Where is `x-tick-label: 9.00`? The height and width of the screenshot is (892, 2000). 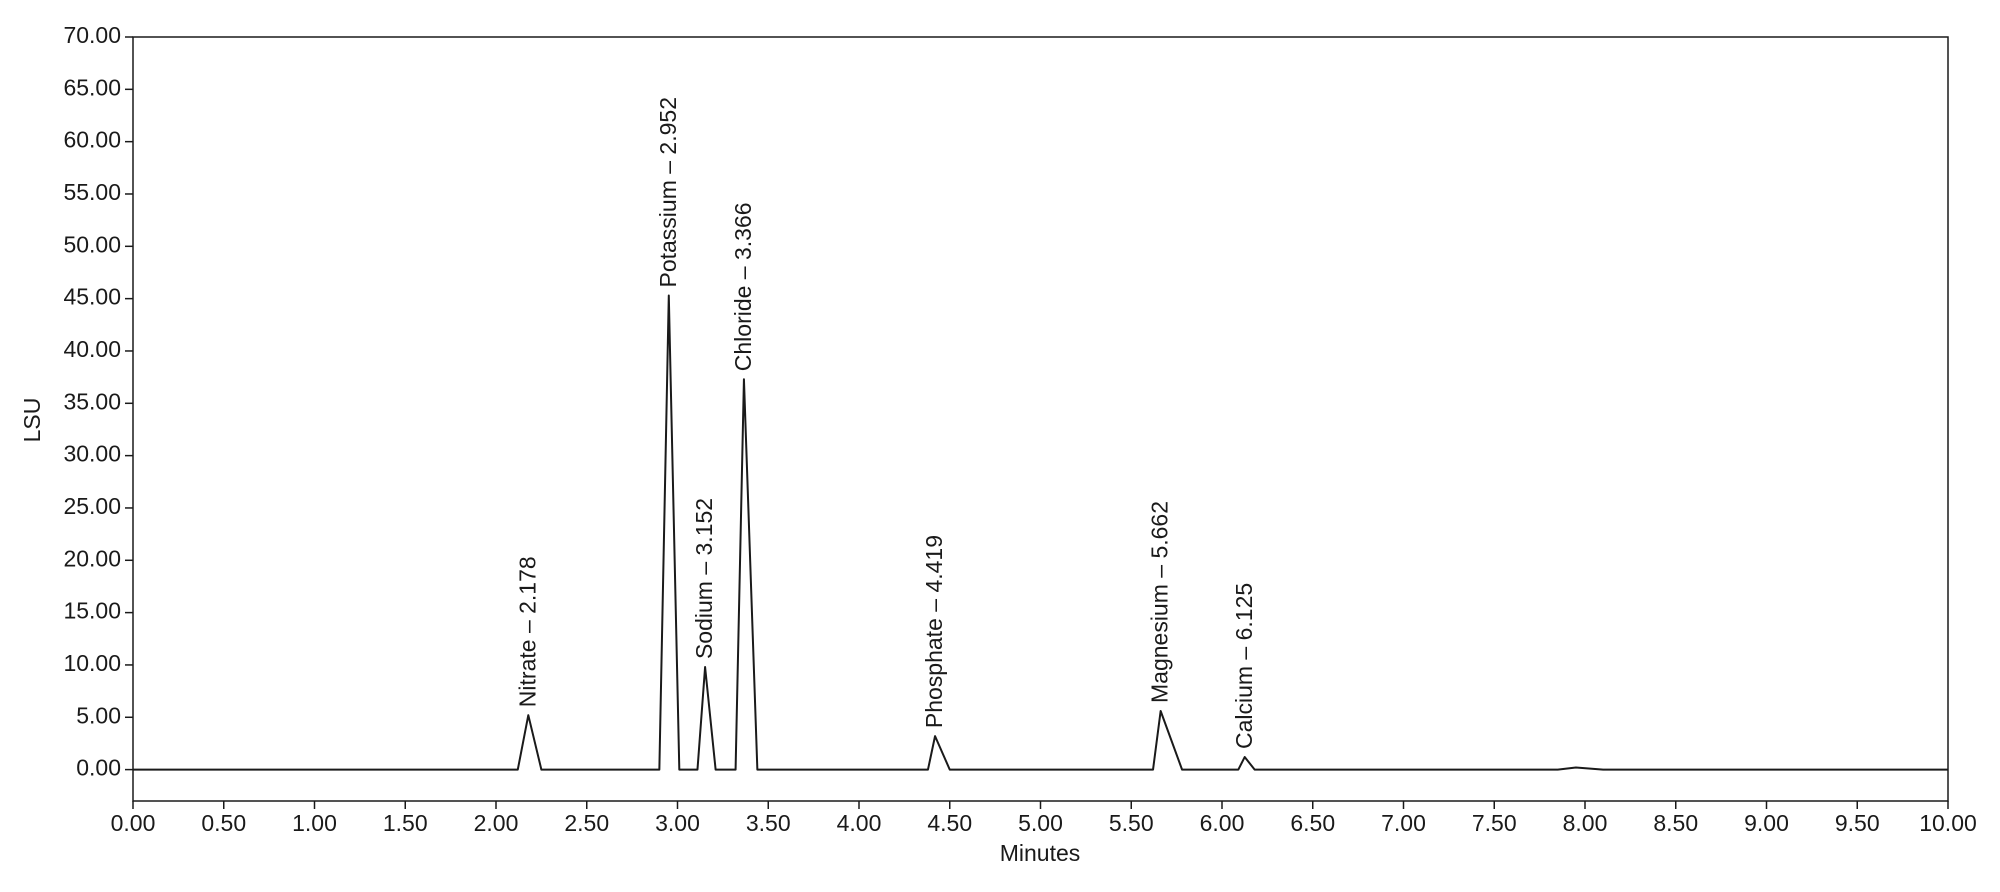 x-tick-label: 9.00 is located at coordinates (1766, 823).